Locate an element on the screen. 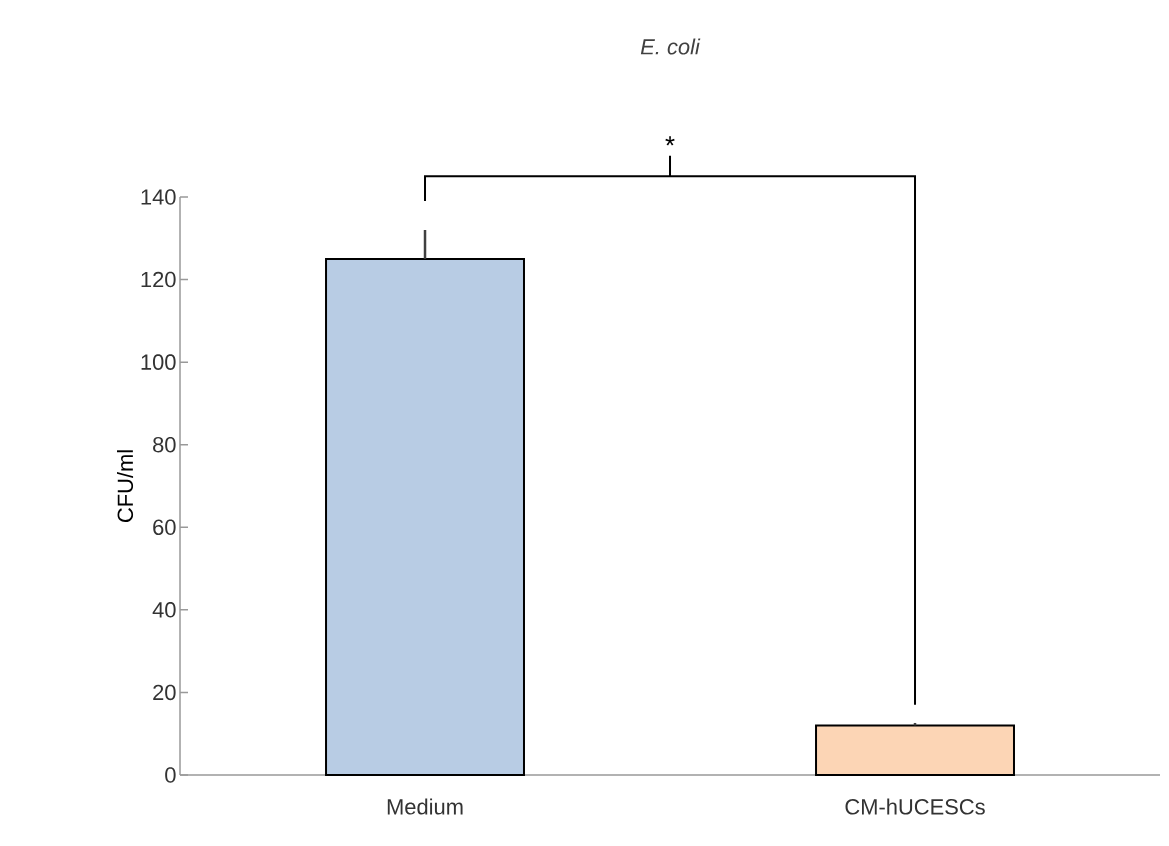  x-tick-label: CM-hUCESCs is located at coordinates (915, 806).